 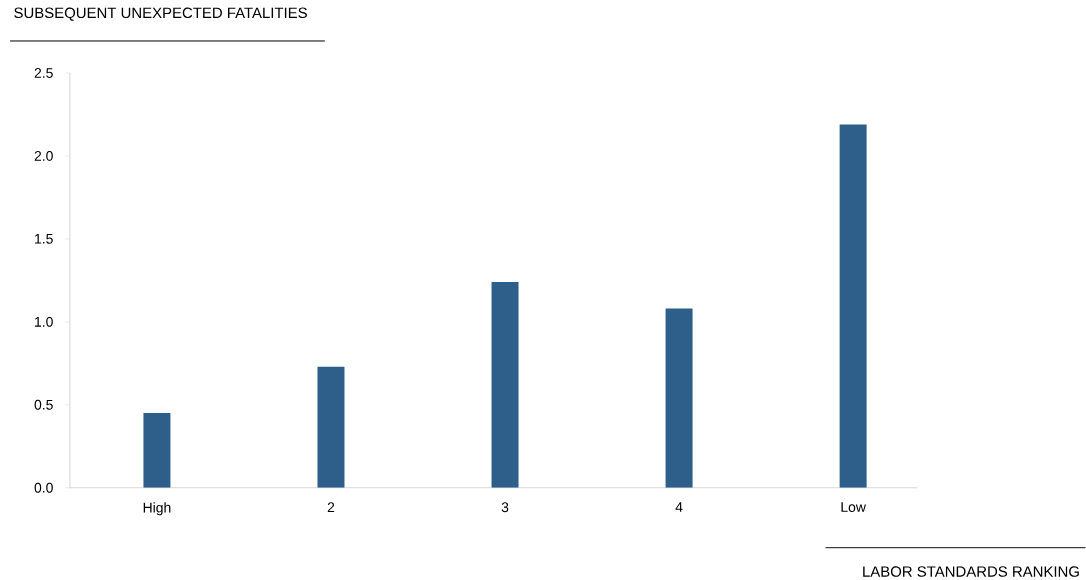 I want to click on y-tick-label: 2.5, so click(x=43, y=72).